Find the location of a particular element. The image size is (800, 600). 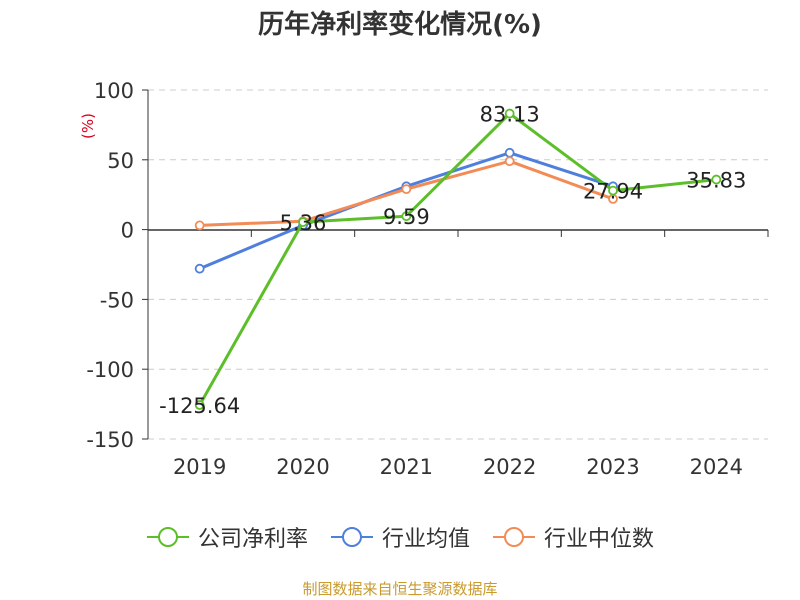

y-tick-label: -150 is located at coordinates (110, 440).